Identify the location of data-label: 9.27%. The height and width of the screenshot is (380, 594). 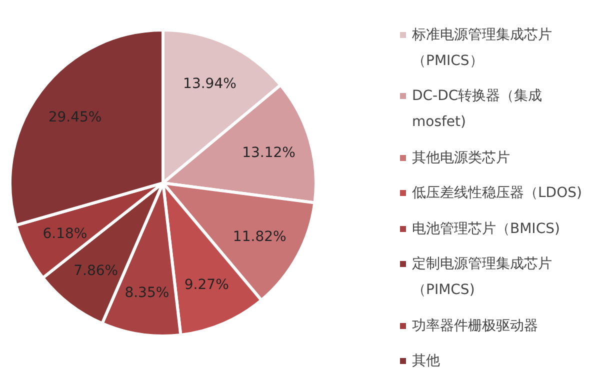
(206, 285).